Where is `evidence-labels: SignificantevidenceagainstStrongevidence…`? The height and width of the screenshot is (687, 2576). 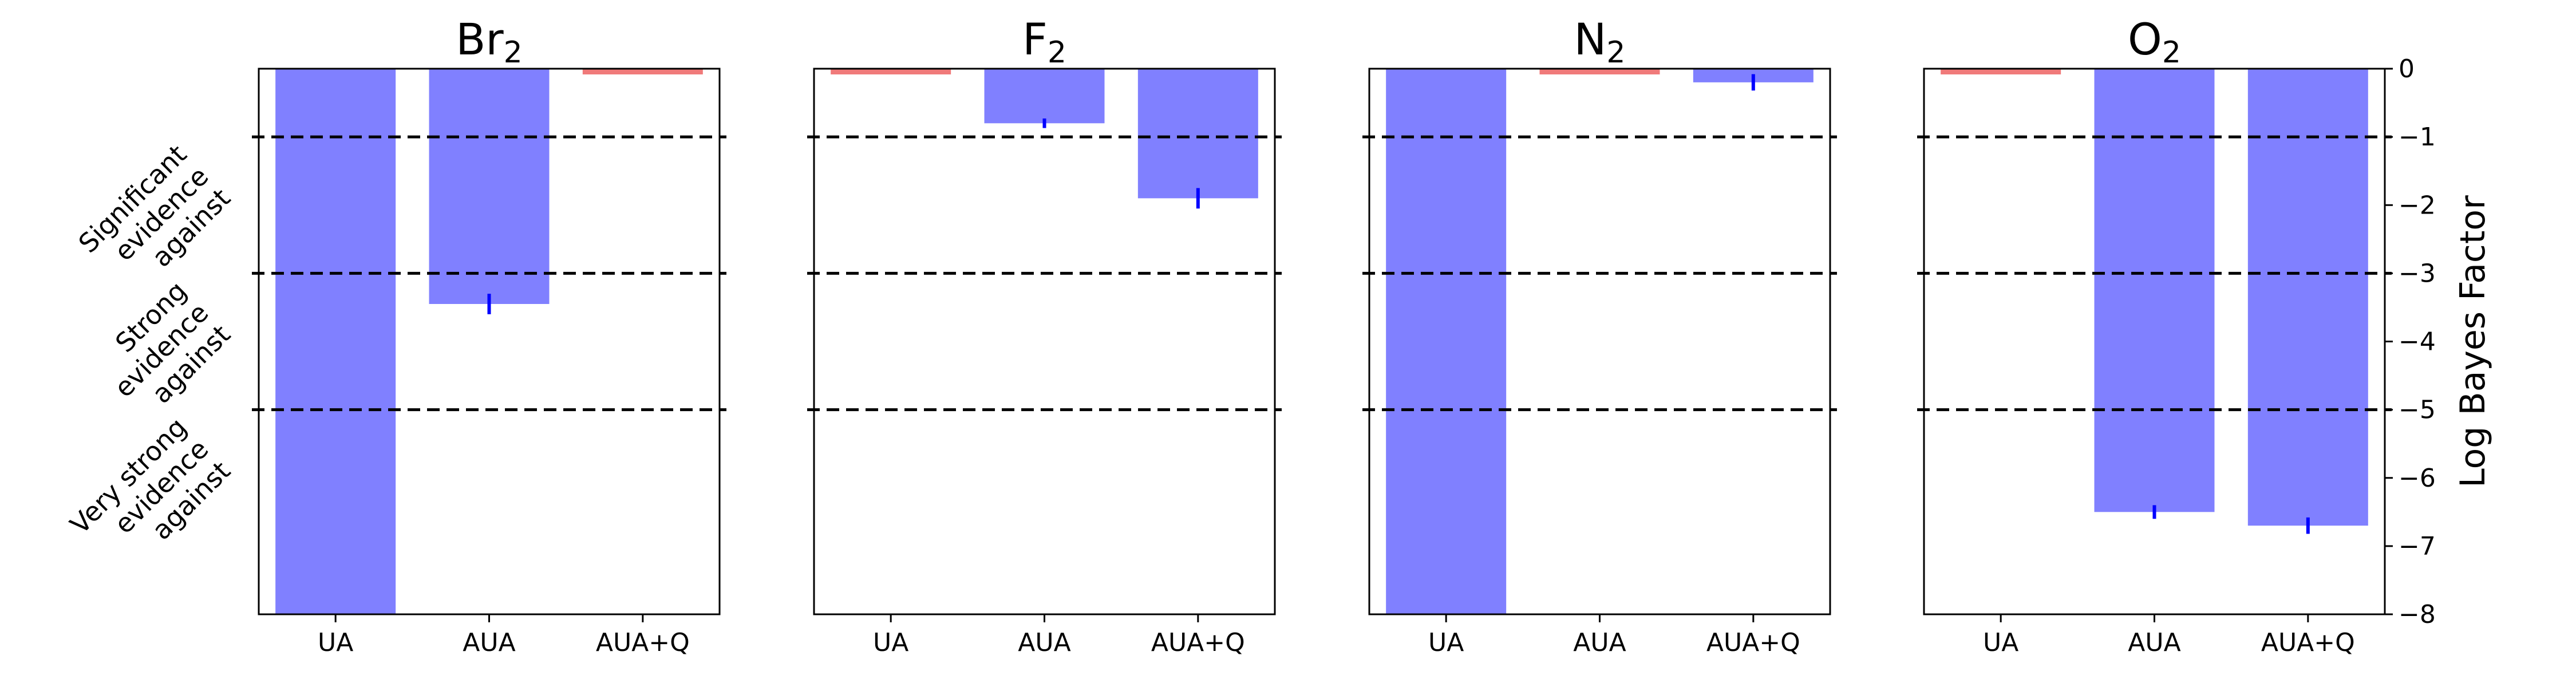
evidence-labels: SignificantevidenceagainstStrongevidence… is located at coordinates (150, 361).